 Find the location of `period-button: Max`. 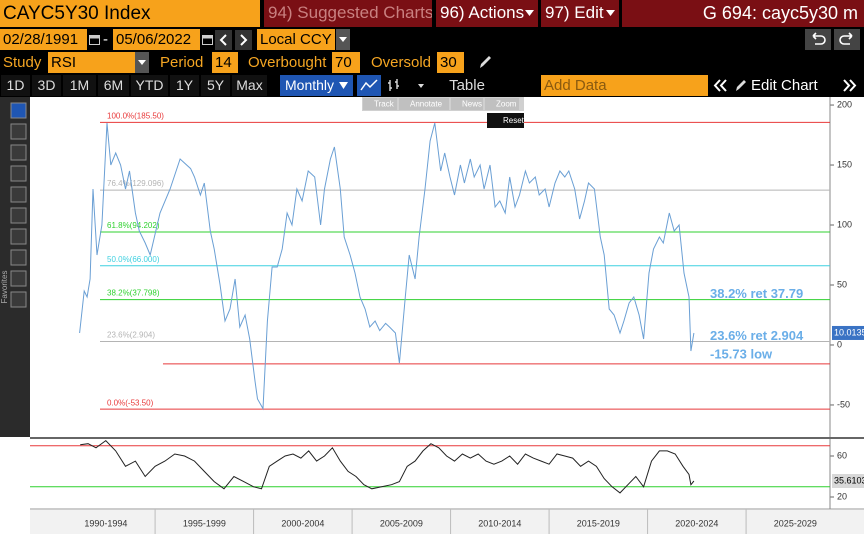

period-button: Max is located at coordinates (249, 85).